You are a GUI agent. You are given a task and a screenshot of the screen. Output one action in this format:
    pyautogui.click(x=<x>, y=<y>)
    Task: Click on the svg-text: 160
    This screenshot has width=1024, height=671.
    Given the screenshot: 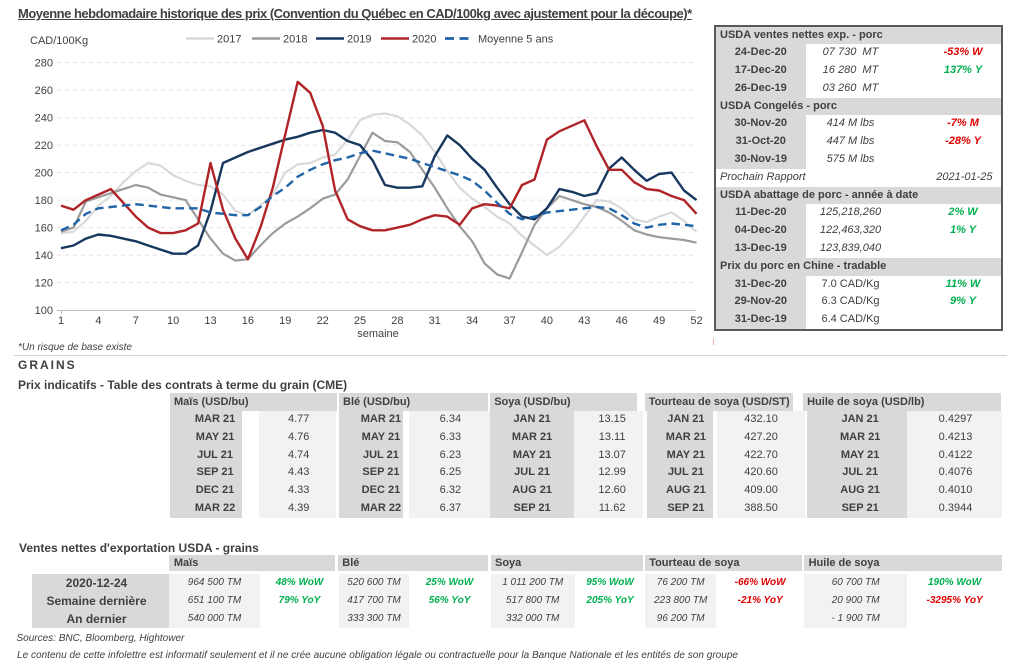 What is the action you would take?
    pyautogui.click(x=44, y=229)
    